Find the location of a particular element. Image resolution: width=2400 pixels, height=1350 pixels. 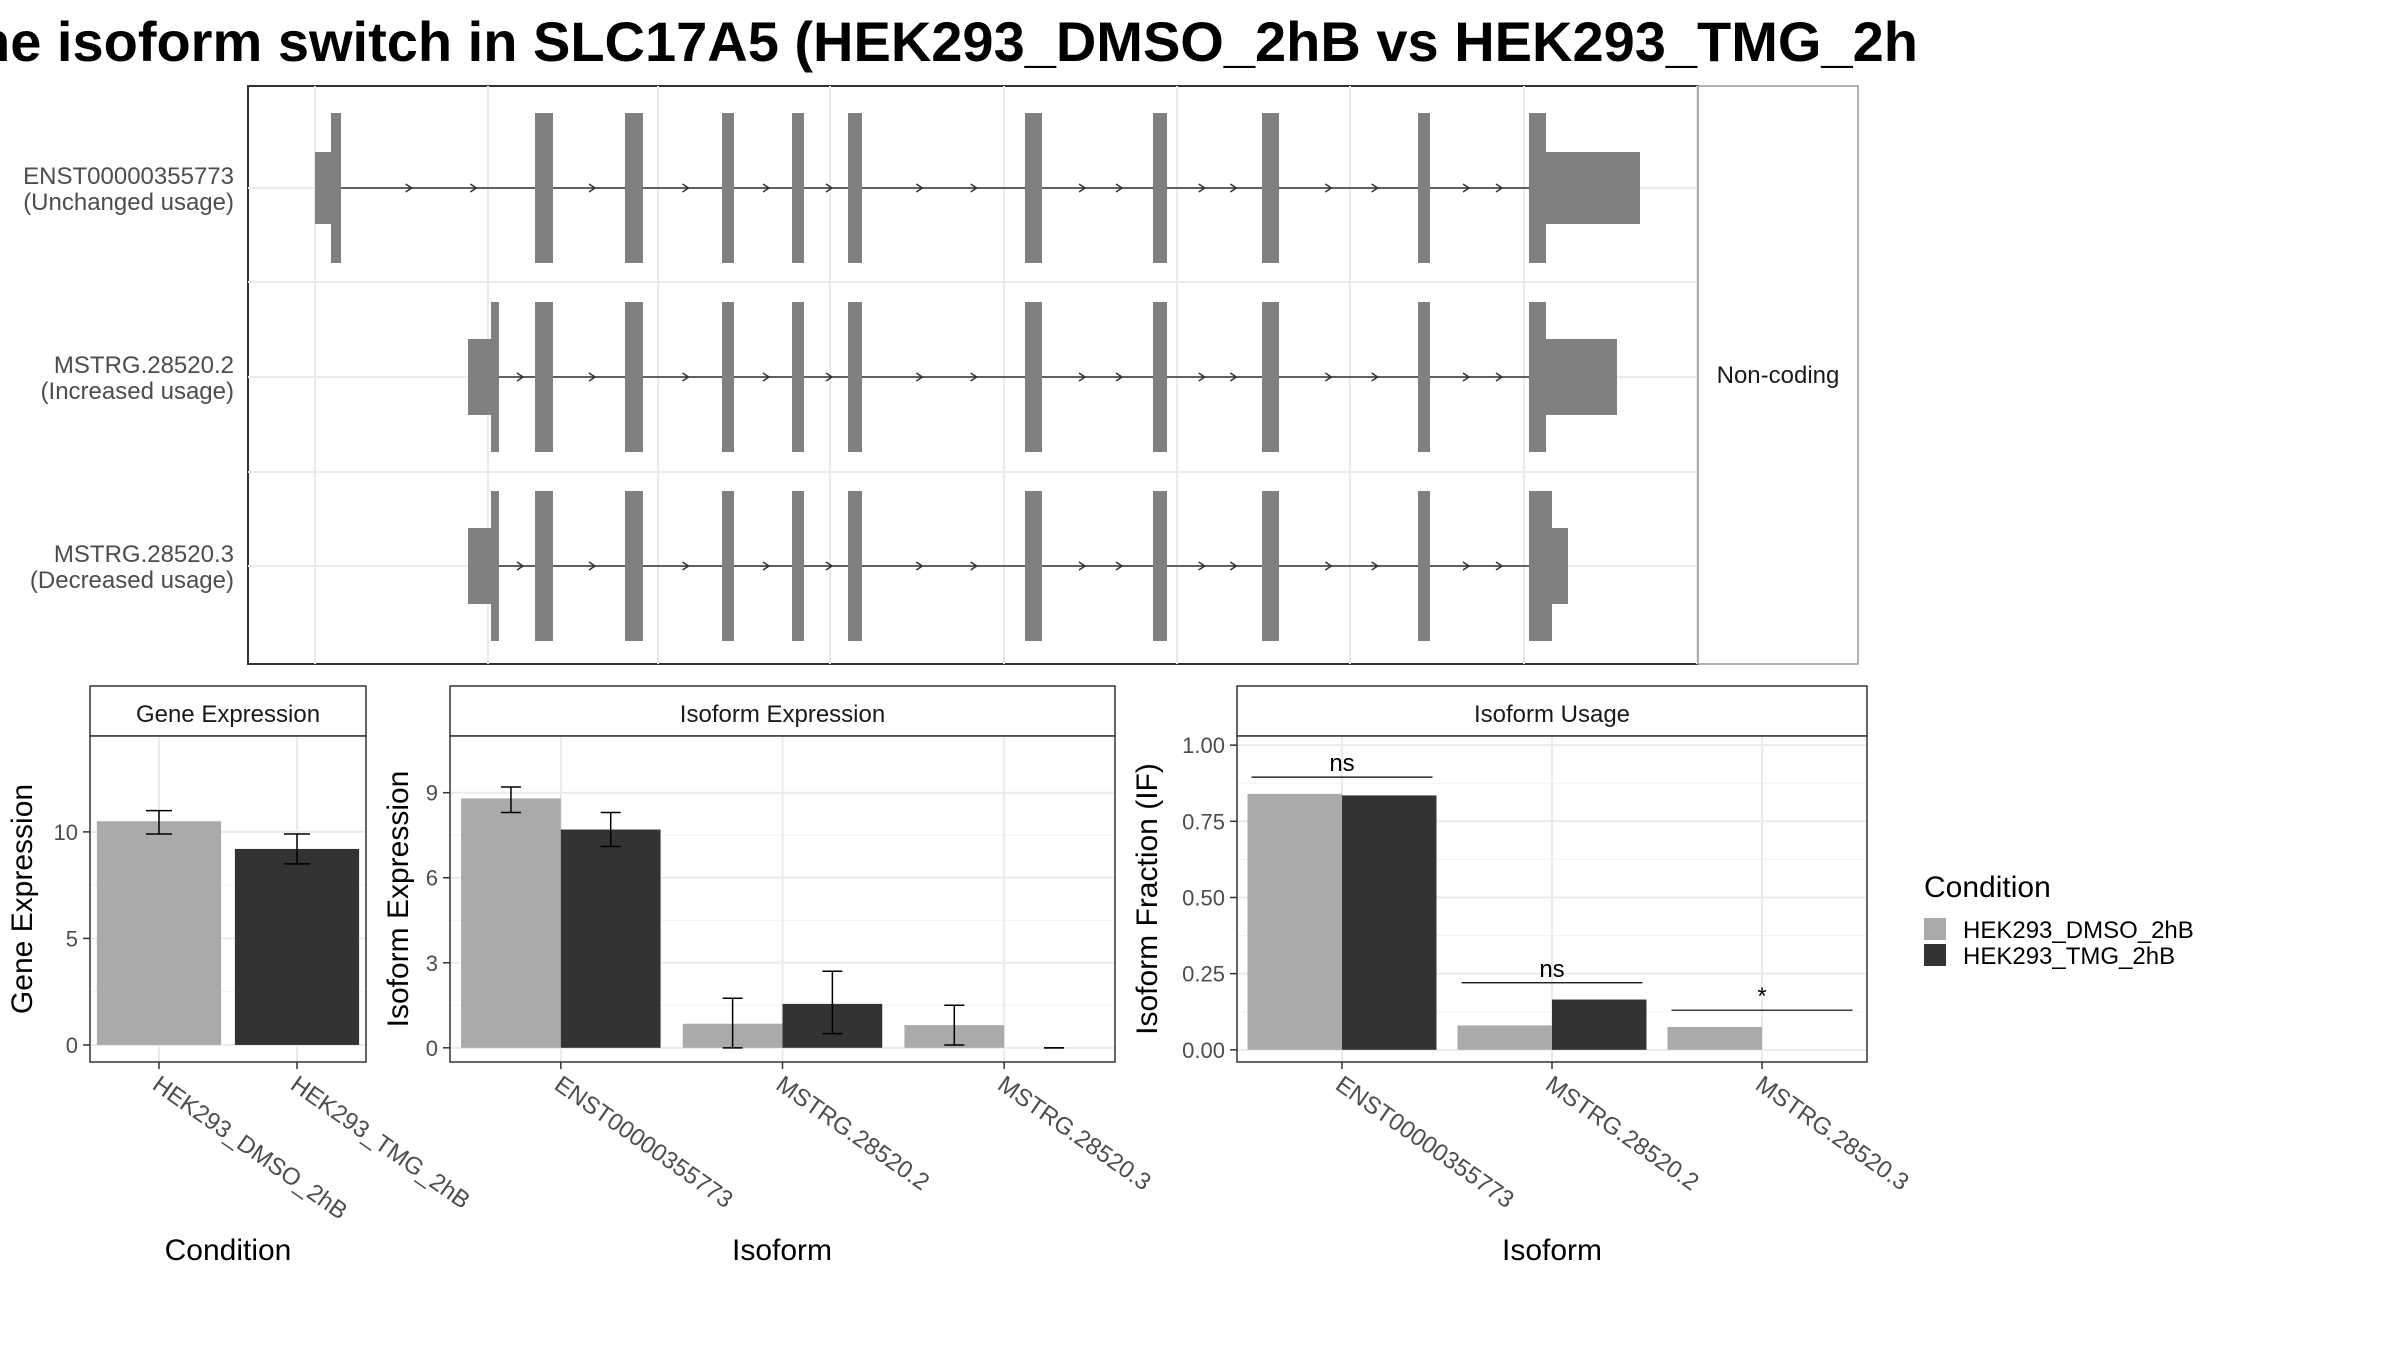

significance-label: * is located at coordinates (1761, 996).